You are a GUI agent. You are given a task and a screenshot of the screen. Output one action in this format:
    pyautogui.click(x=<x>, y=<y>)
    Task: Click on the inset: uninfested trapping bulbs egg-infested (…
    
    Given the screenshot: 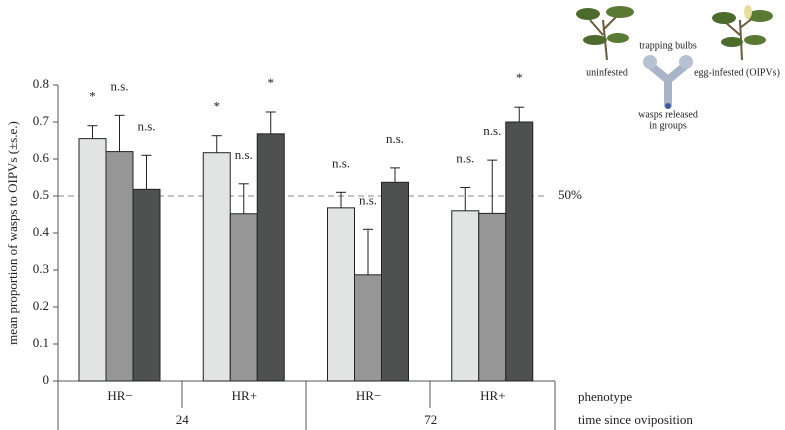 What is the action you would take?
    pyautogui.click(x=678, y=68)
    